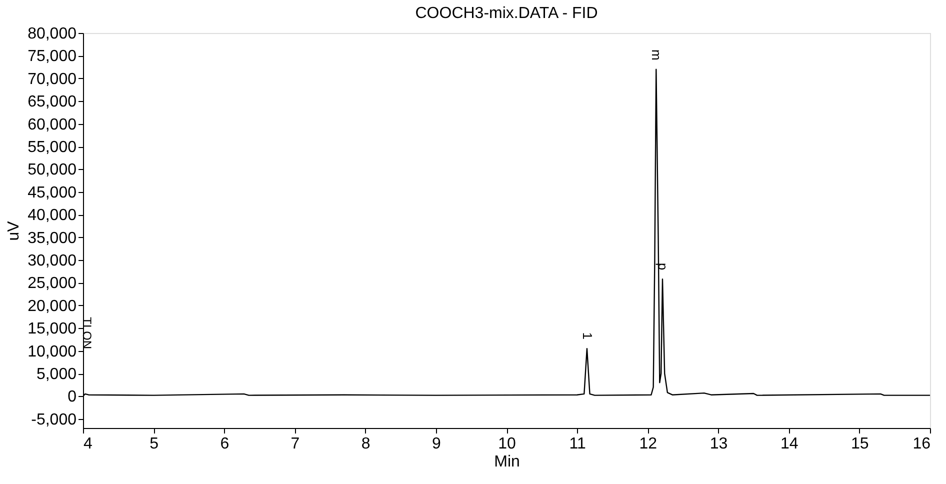 Image resolution: width=946 pixels, height=484 pixels. I want to click on x-tick-label: 5, so click(154, 444).